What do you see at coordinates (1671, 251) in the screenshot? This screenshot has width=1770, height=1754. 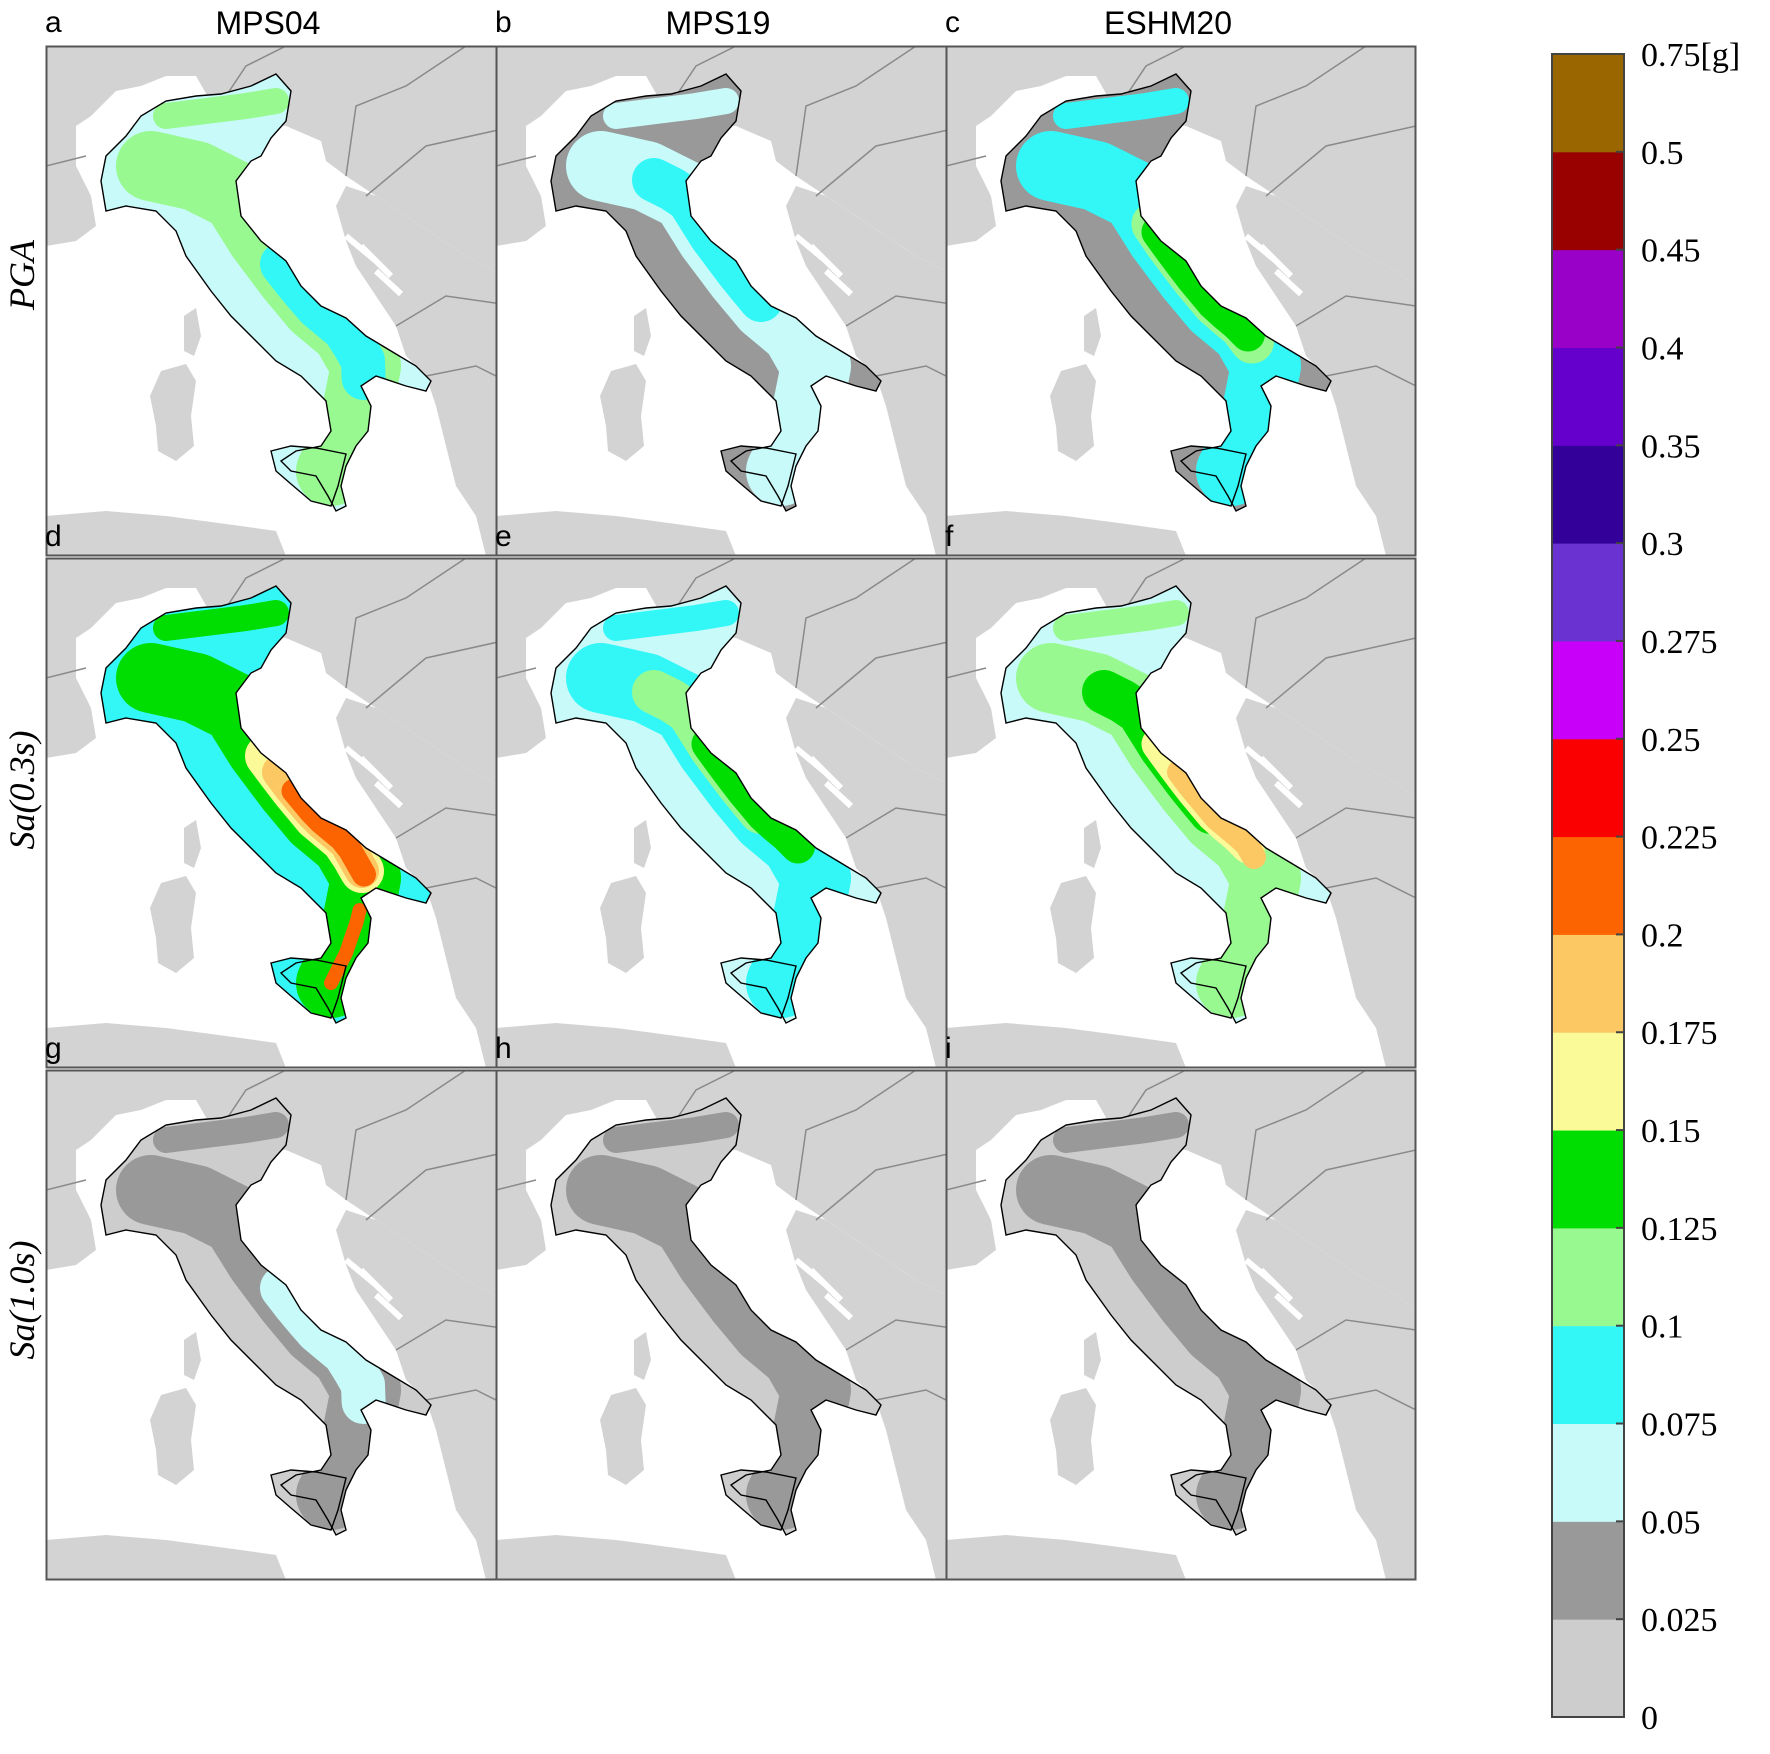 I see `colorbar-tick-15: 0.45` at bounding box center [1671, 251].